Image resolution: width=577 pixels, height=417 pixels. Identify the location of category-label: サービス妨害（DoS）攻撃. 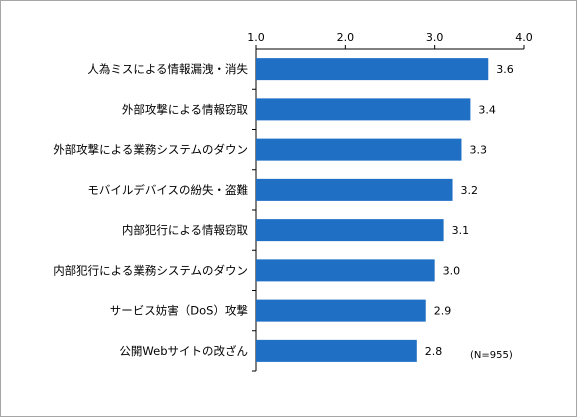
(179, 311).